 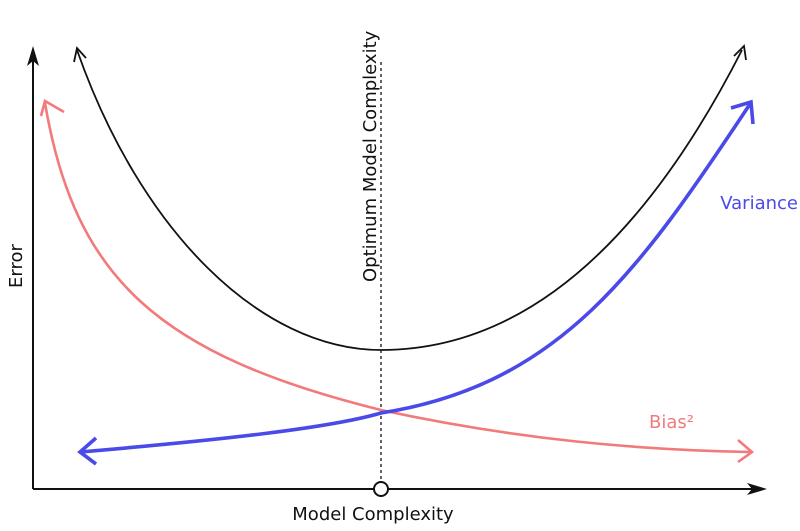 I want to click on variance-left-arrowhead, so click(x=87, y=451).